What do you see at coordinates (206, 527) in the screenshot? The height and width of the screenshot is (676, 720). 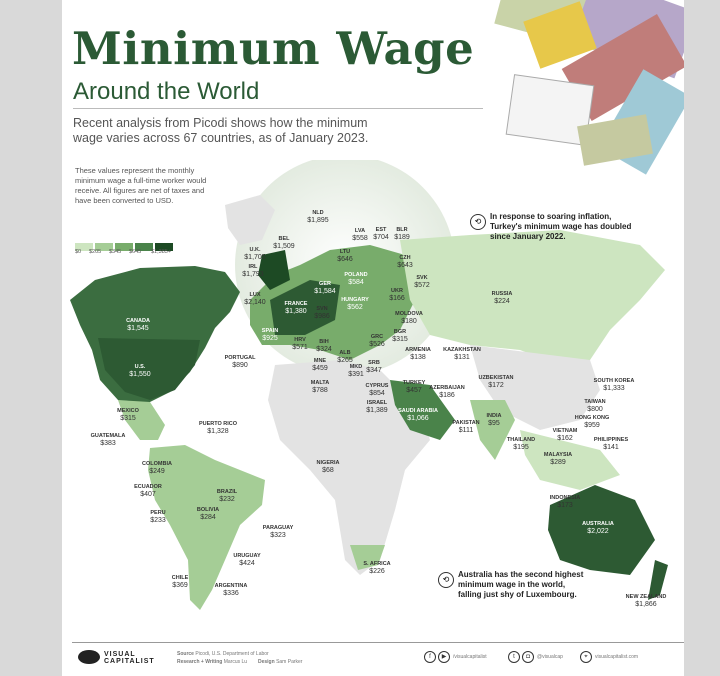 I see `south-america` at bounding box center [206, 527].